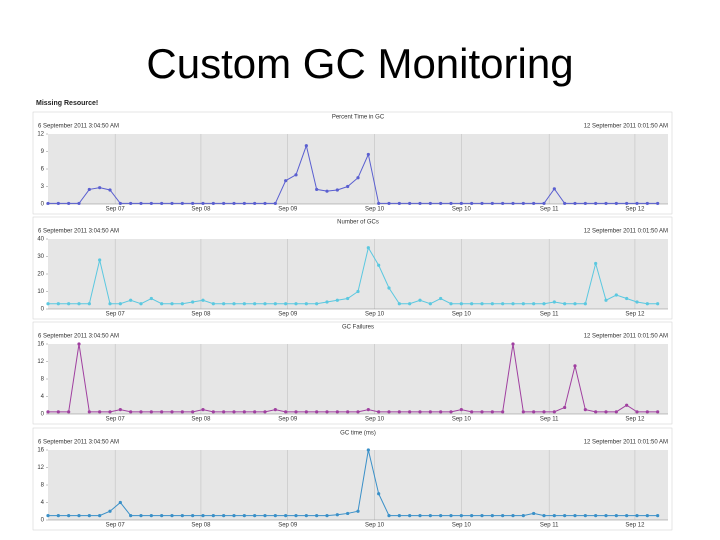  Describe the element at coordinates (40, 275) in the screenshot. I see `y-tick-label: 20` at that location.